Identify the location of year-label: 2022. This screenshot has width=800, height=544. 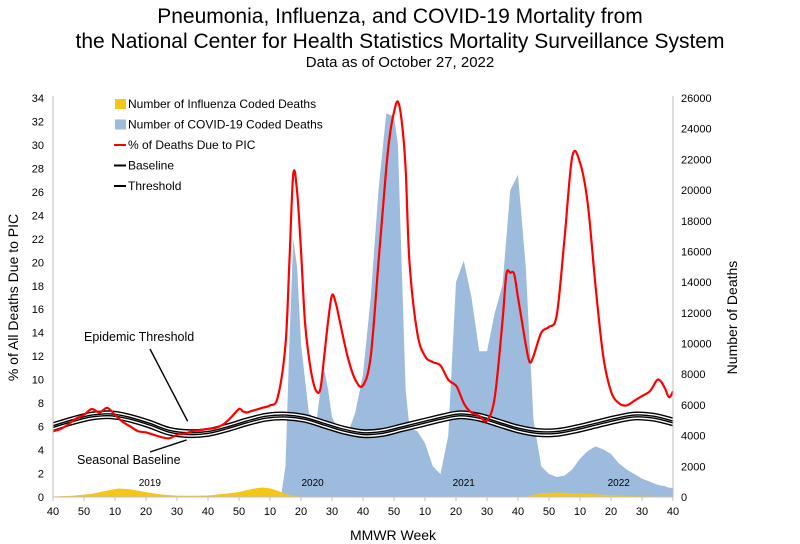
(619, 483).